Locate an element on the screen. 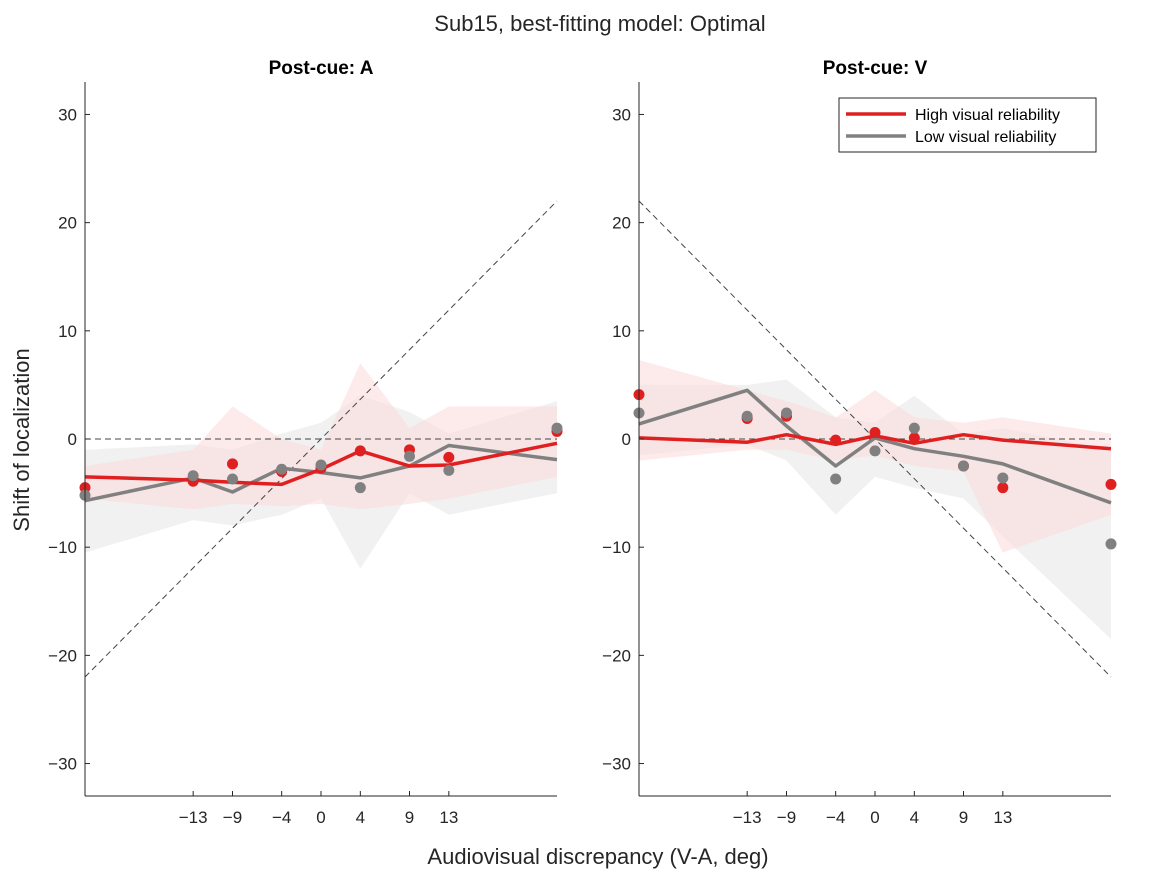 Image resolution: width=1167 pixels, height=875 pixels. legend-box is located at coordinates (967, 125).